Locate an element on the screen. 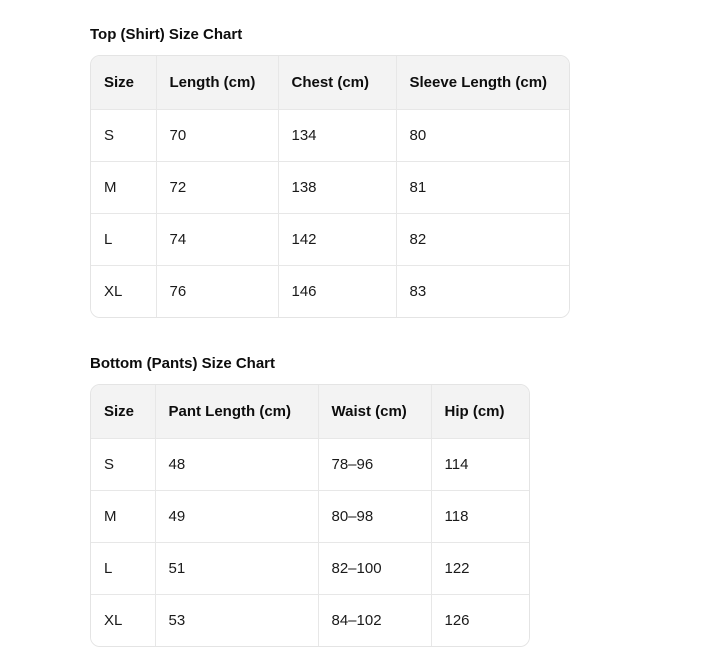 The height and width of the screenshot is (665, 709). table-row: M 49 80–98 118 is located at coordinates (310, 515).